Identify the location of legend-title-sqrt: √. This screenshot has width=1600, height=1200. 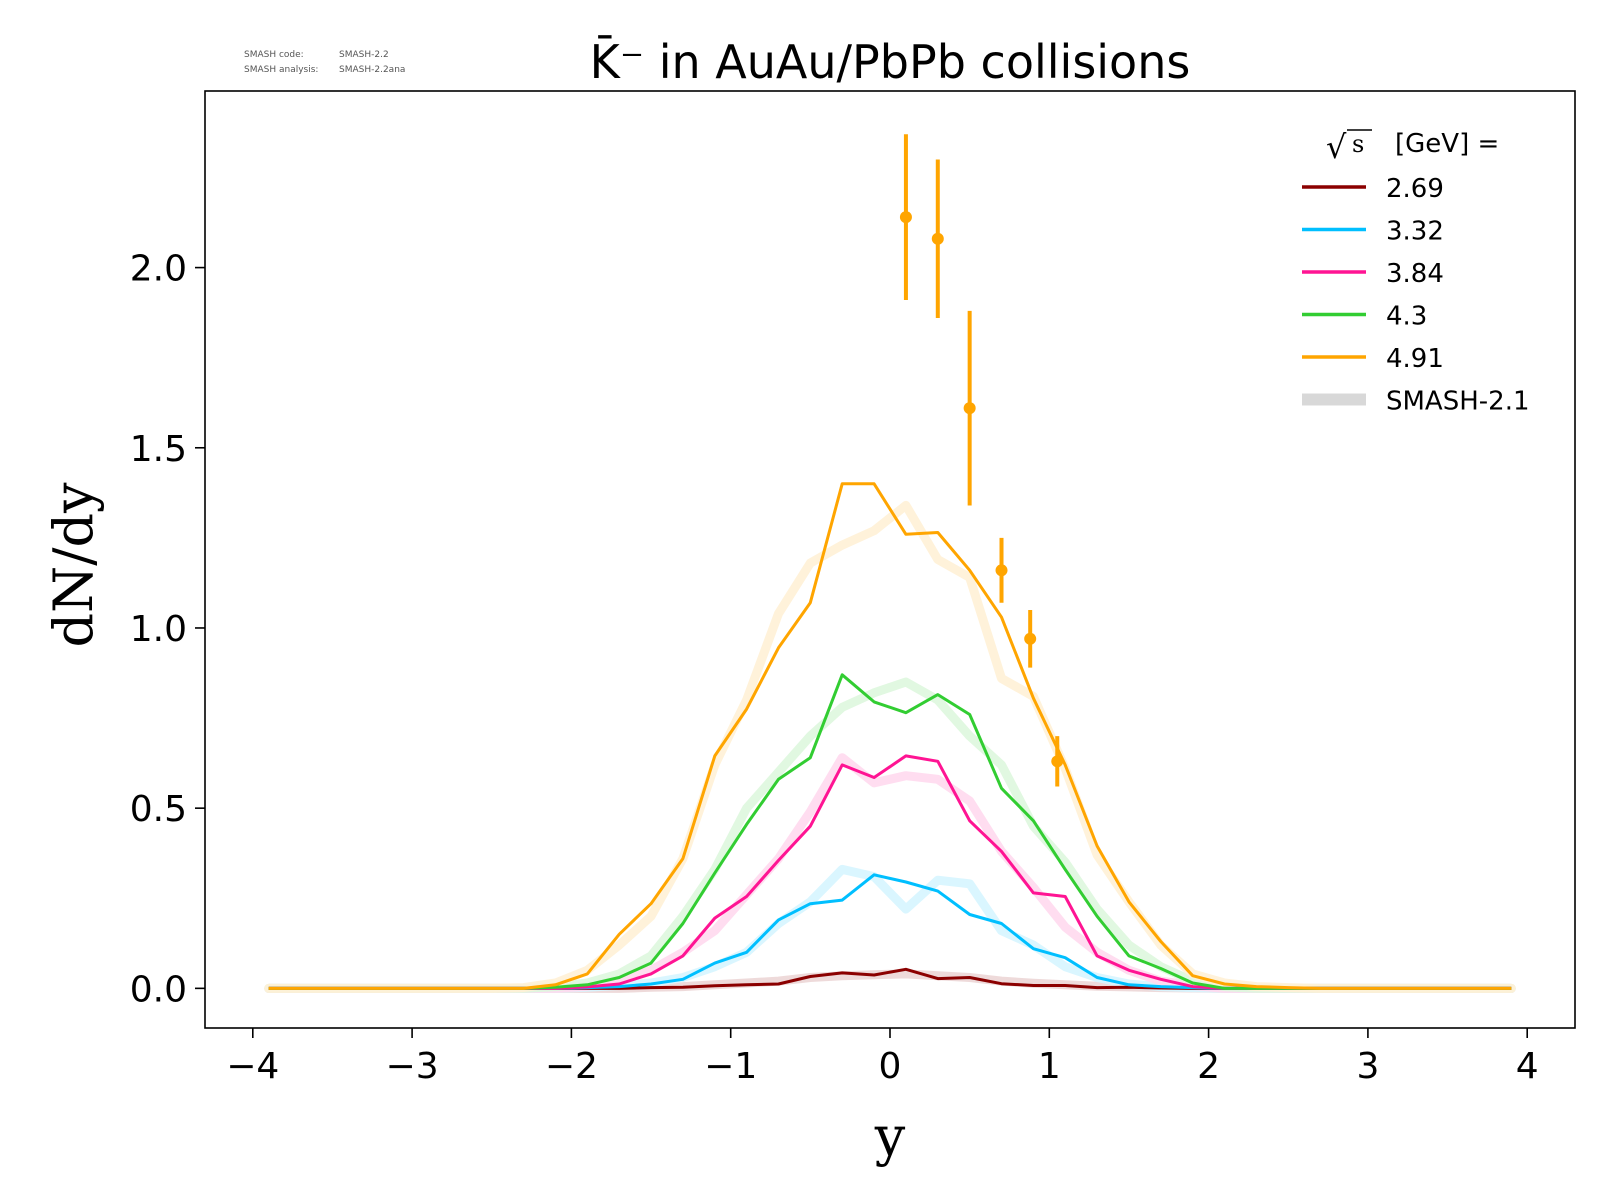
(1336, 147).